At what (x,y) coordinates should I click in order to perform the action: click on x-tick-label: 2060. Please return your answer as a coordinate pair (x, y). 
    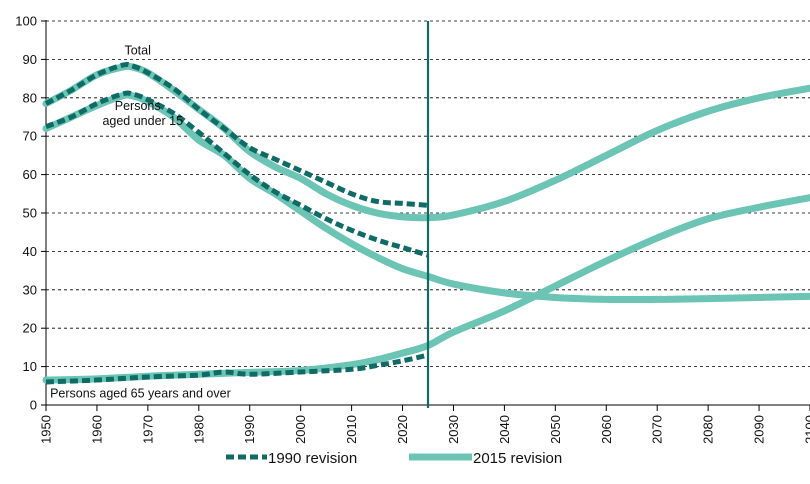
    Looking at the image, I should click on (606, 429).